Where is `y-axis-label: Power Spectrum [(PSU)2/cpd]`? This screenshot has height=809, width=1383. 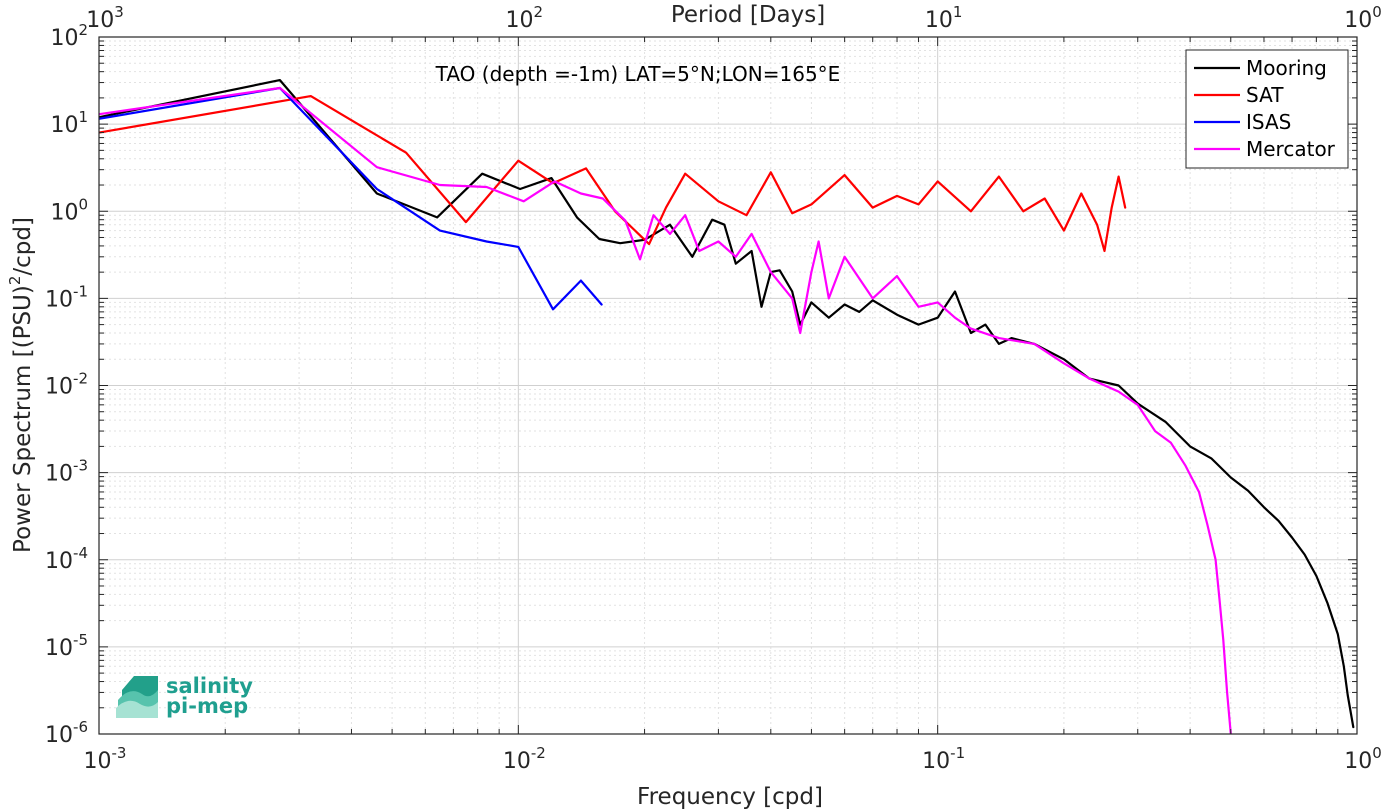 y-axis-label: Power Spectrum [(PSU)2/cpd] is located at coordinates (21, 385).